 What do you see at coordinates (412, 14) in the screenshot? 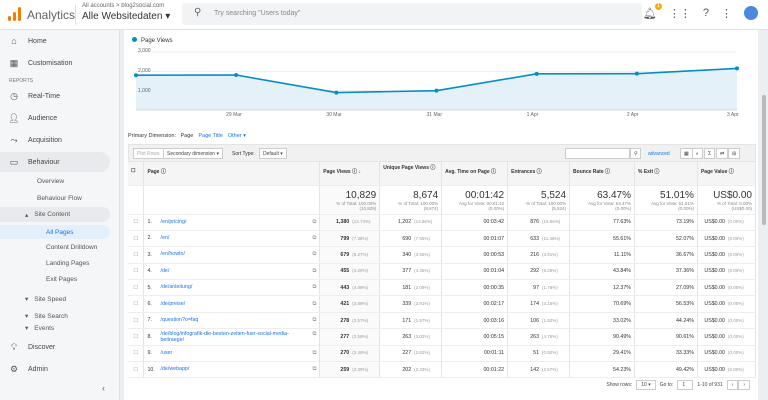
I see `search-bar: ⚲ Try searching "Users today"` at bounding box center [412, 14].